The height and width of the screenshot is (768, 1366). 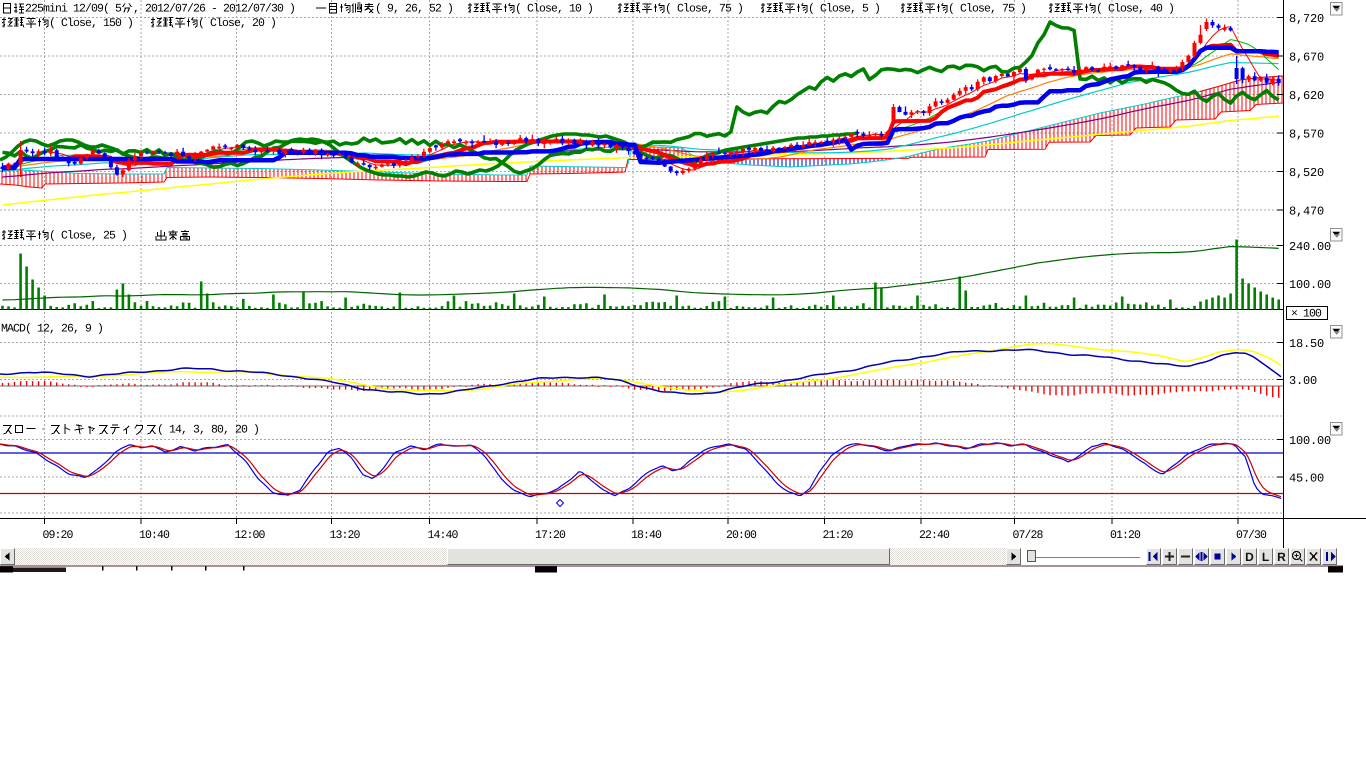 I want to click on svg-text: 8,720, so click(x=1306, y=19).